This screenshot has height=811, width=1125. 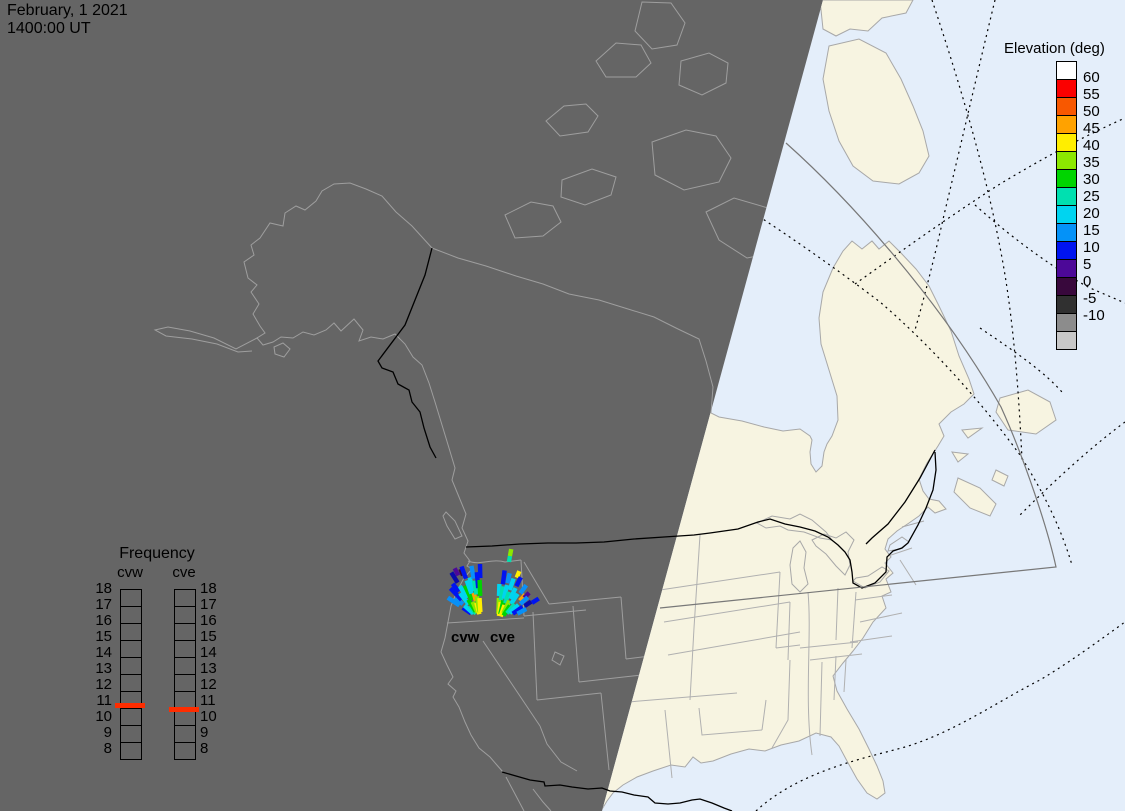 What do you see at coordinates (1091, 230) in the screenshot?
I see `elevation-tick: 15` at bounding box center [1091, 230].